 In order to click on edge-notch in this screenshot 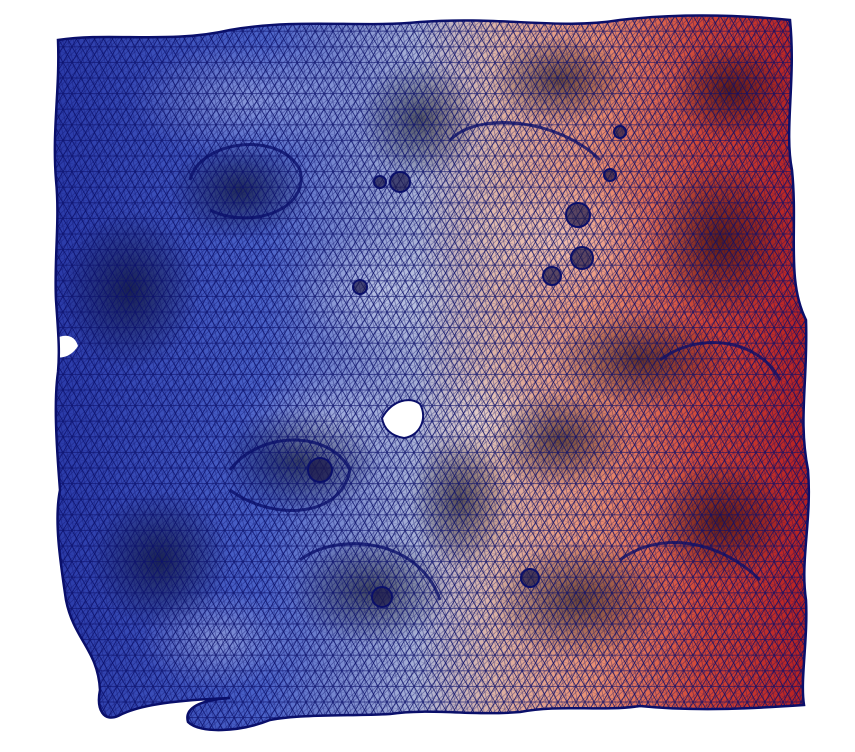, I will do `click(64, 346)`.